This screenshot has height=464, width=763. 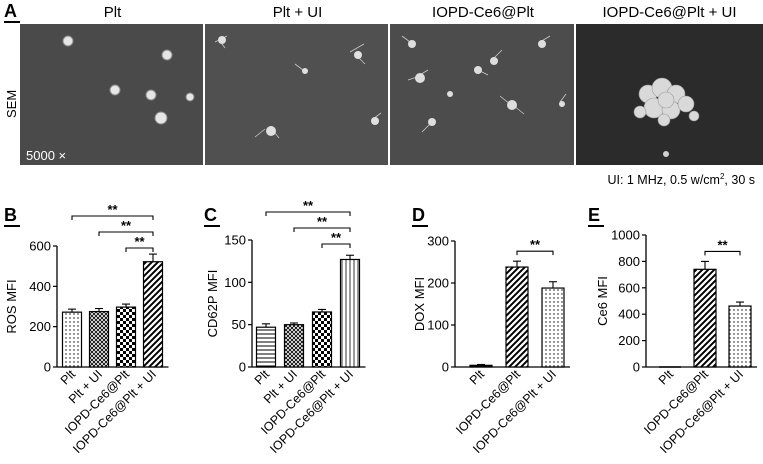 What do you see at coordinates (596, 216) in the screenshot?
I see `panel-e-letter: E` at bounding box center [596, 216].